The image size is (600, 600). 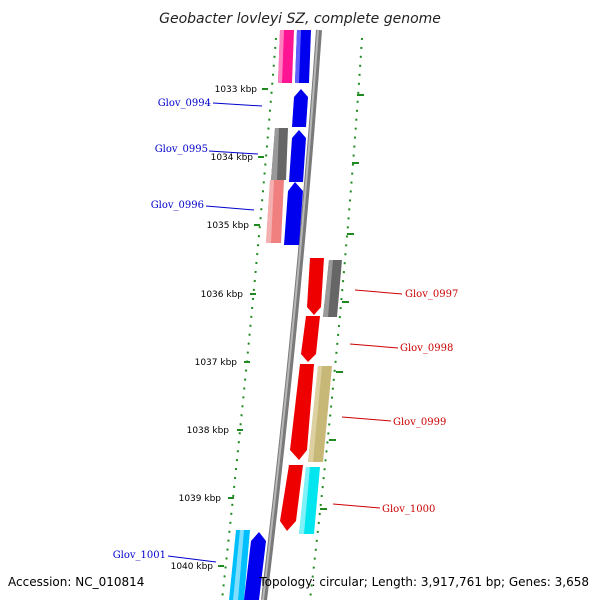 I want to click on gene-block-khaki-shade, so click(x=315, y=414).